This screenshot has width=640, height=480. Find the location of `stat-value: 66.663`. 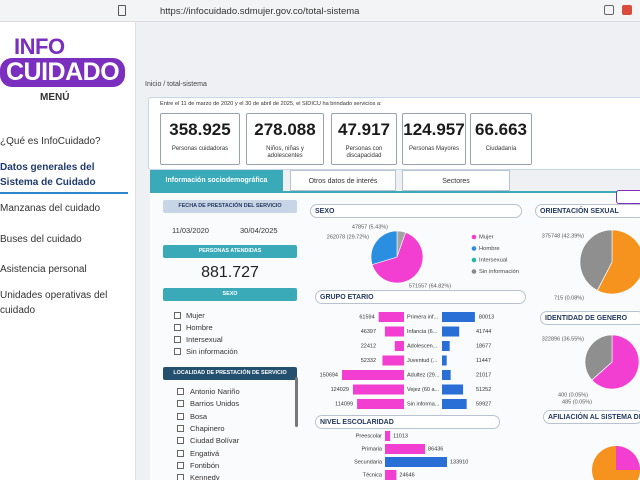

stat-value: 66.663 is located at coordinates (501, 129).